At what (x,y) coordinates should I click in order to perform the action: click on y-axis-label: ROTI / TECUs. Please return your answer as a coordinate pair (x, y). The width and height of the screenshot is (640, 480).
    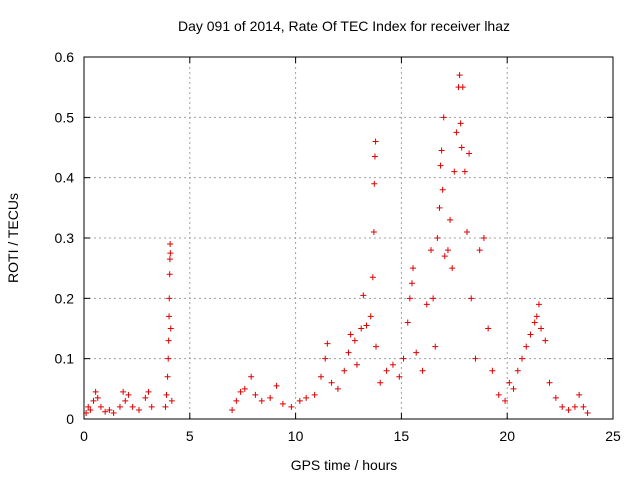
    Looking at the image, I should click on (13, 238).